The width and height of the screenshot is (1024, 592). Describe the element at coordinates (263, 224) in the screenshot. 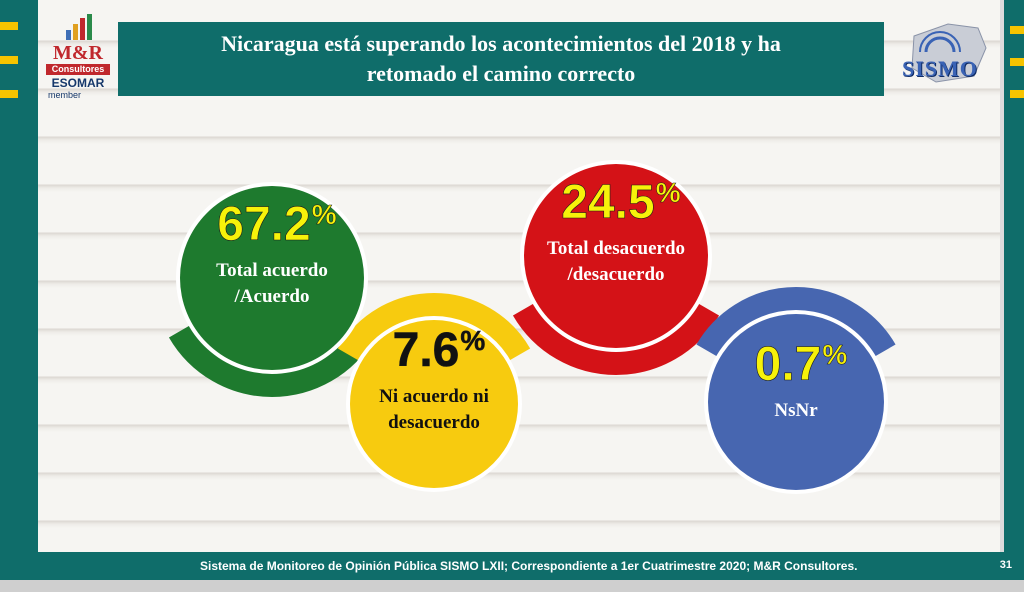

I see `value-acuerdo: 67.2` at that location.